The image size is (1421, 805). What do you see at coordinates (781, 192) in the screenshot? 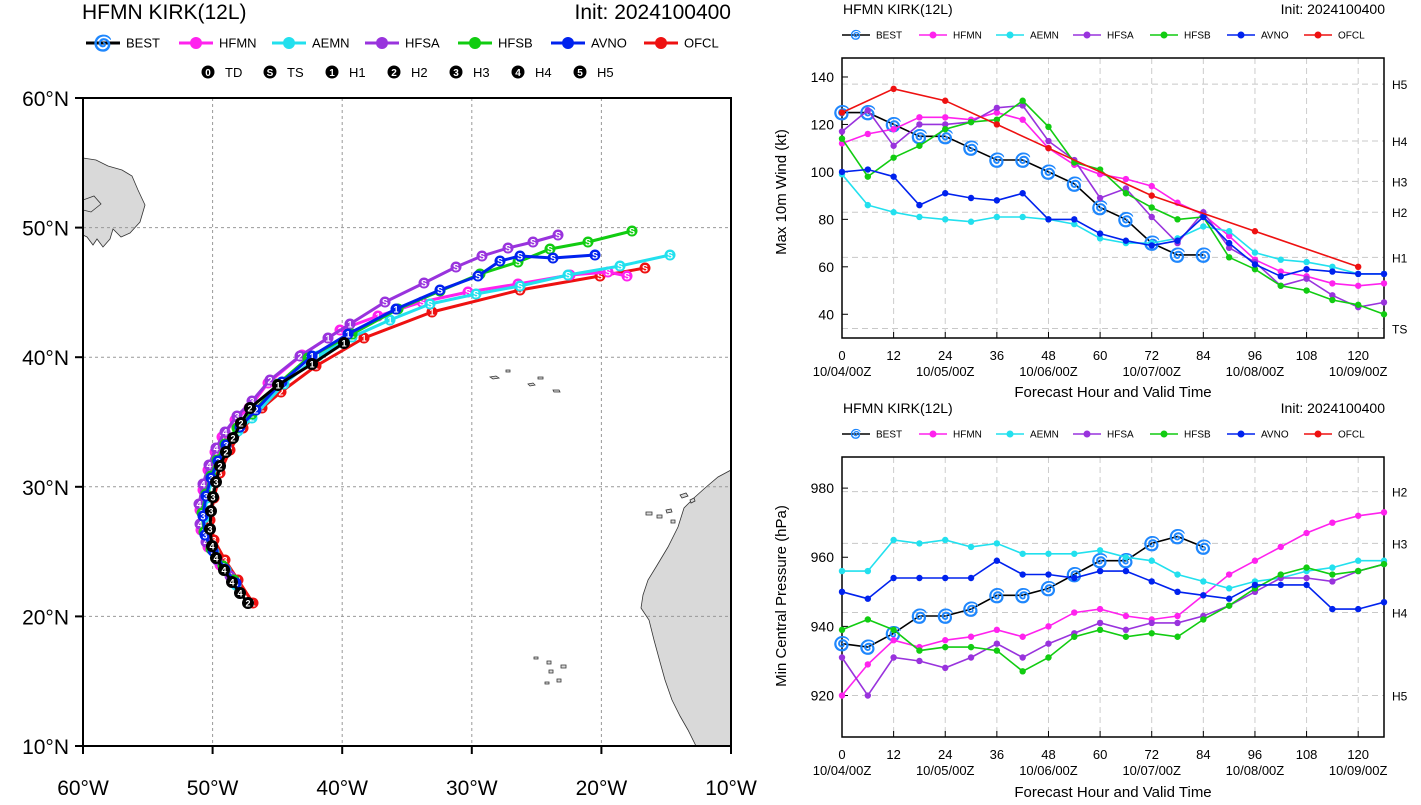
I see `wind-y-axis-label: Max 10m Wind (kt)` at bounding box center [781, 192].